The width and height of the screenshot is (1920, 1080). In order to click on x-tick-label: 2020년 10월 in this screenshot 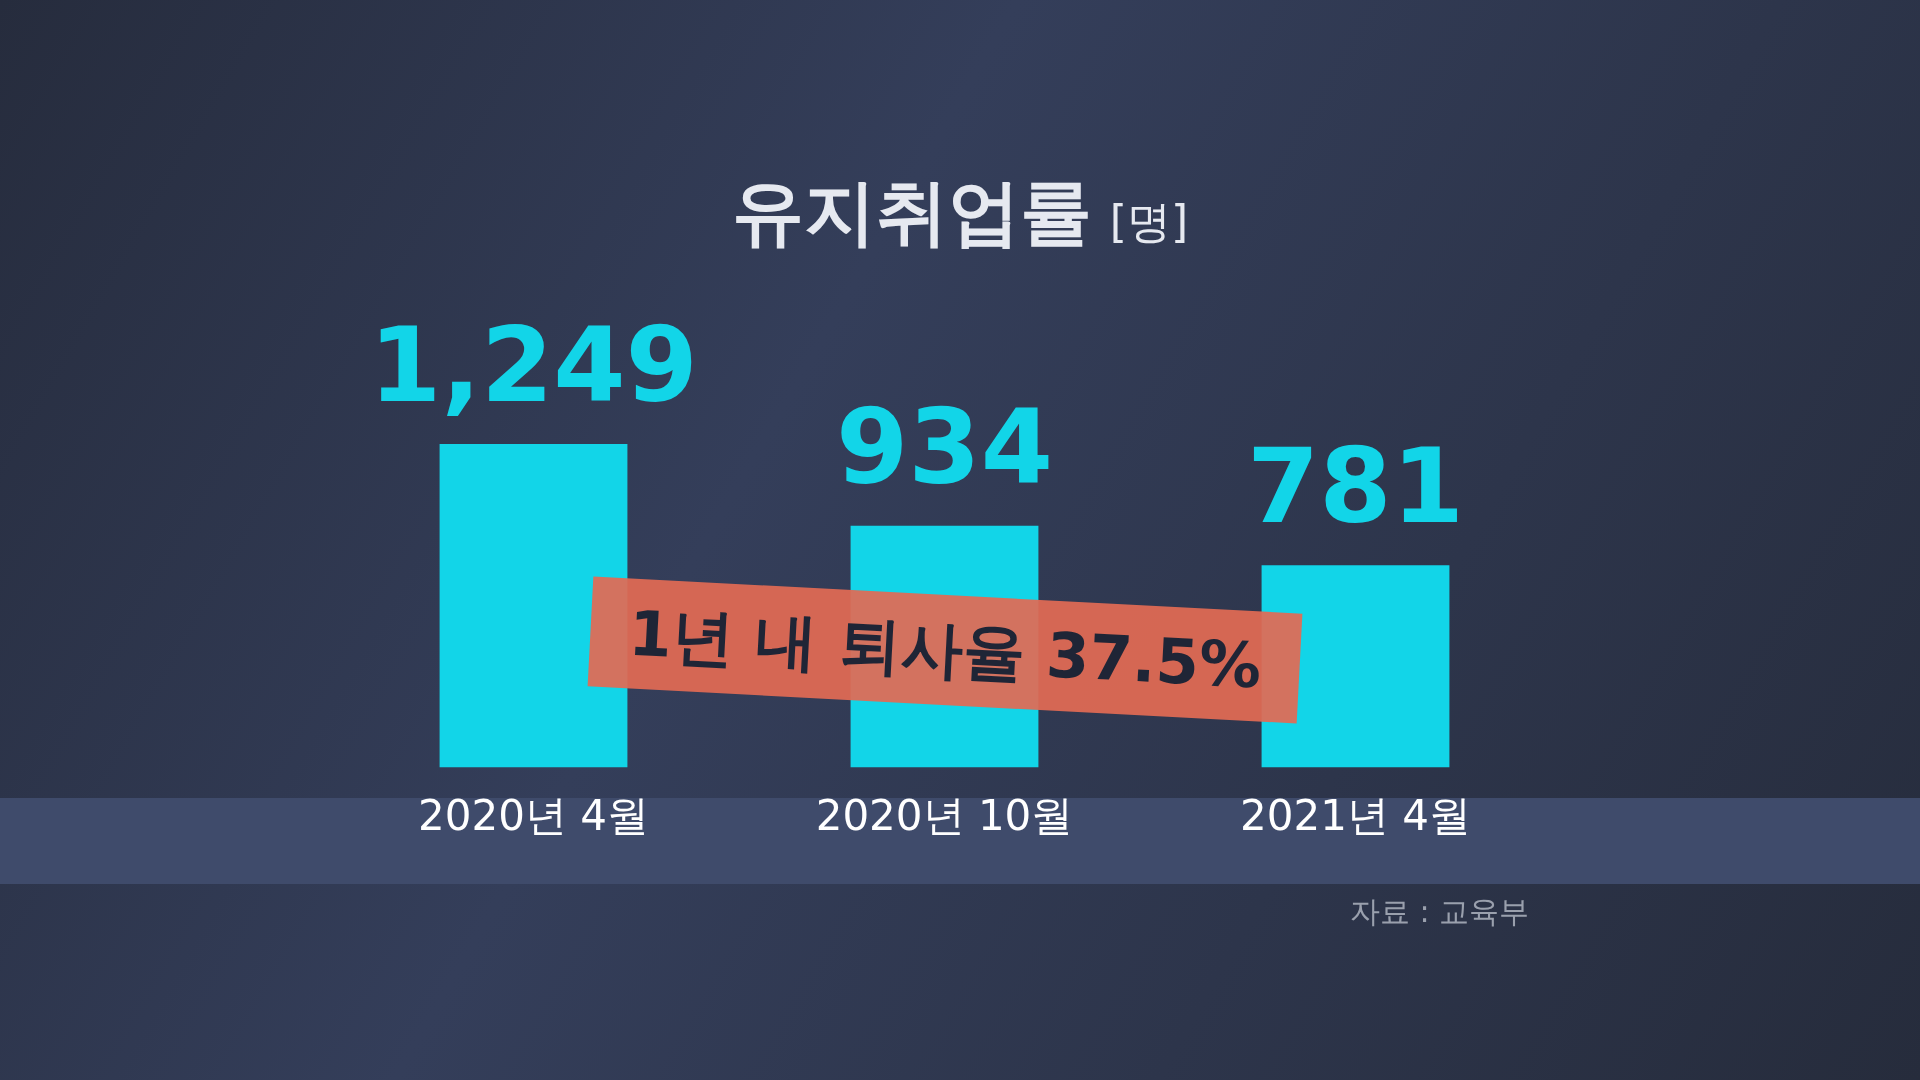, I will do `click(944, 815)`.